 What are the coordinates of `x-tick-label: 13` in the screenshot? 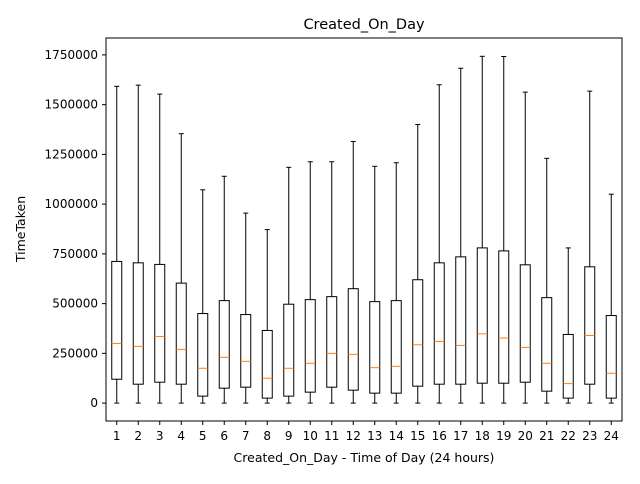 It's located at (374, 436).